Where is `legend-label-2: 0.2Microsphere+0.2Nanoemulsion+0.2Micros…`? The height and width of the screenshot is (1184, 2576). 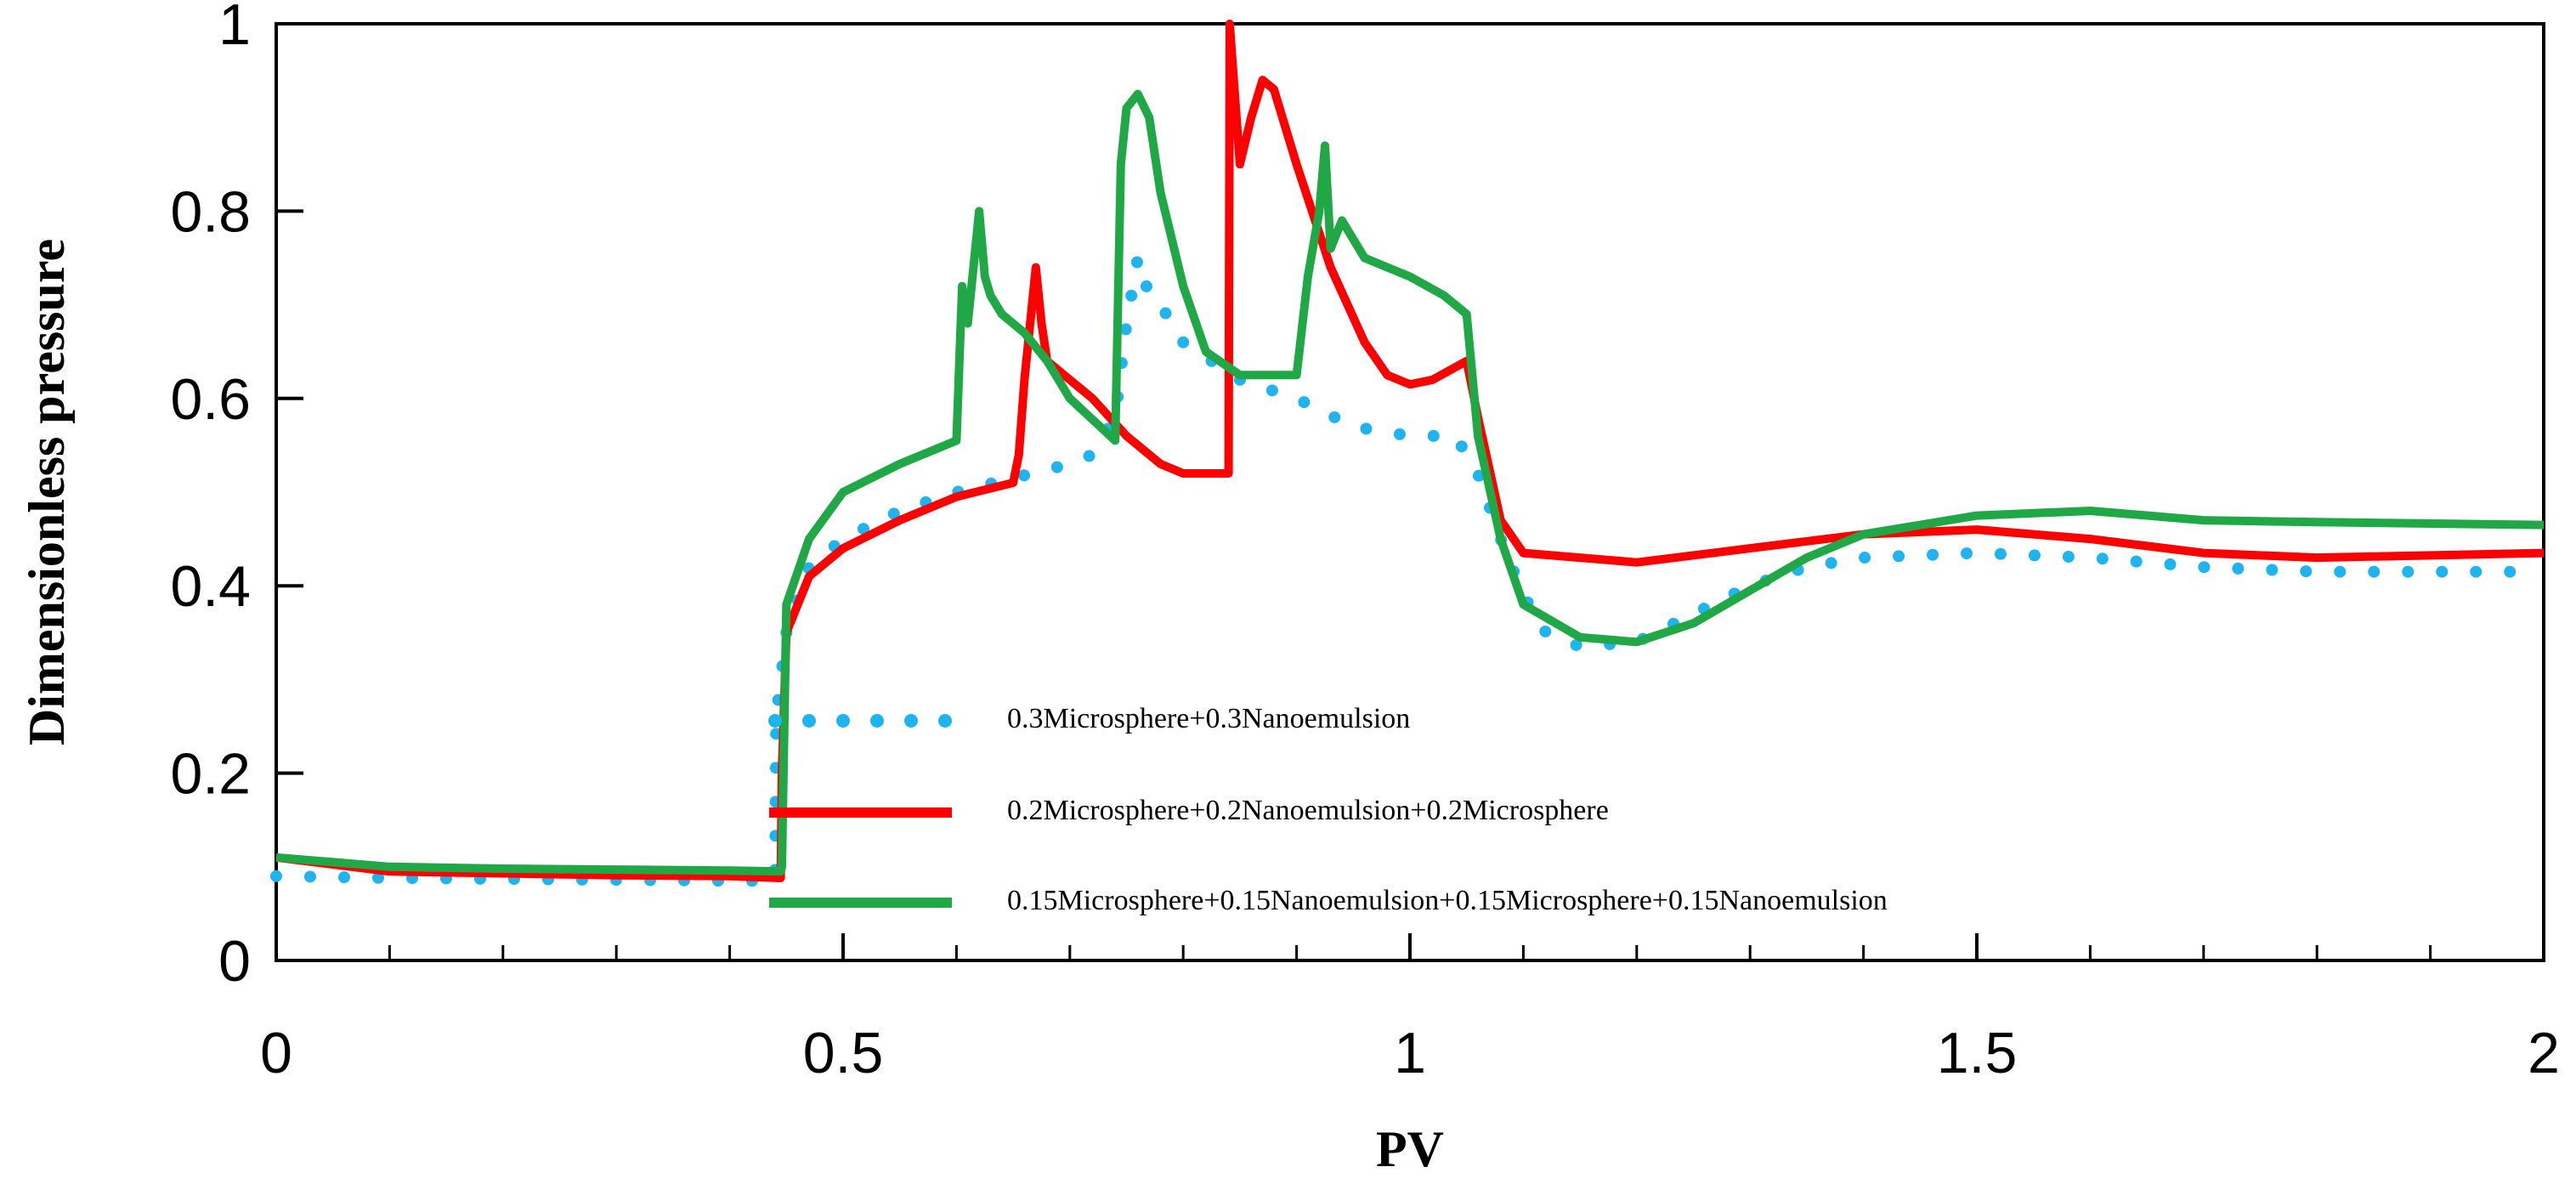
legend-label-2: 0.2Microsphere+0.2Nanoemulsion+0.2Micros… is located at coordinates (1308, 810).